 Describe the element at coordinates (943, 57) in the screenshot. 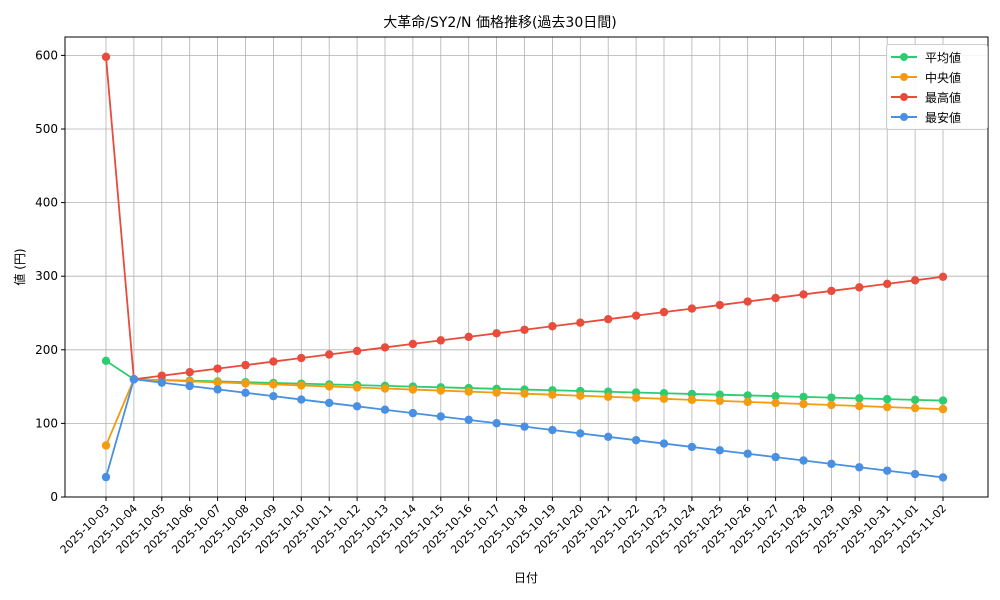

I see `legend-label: 平均値` at that location.